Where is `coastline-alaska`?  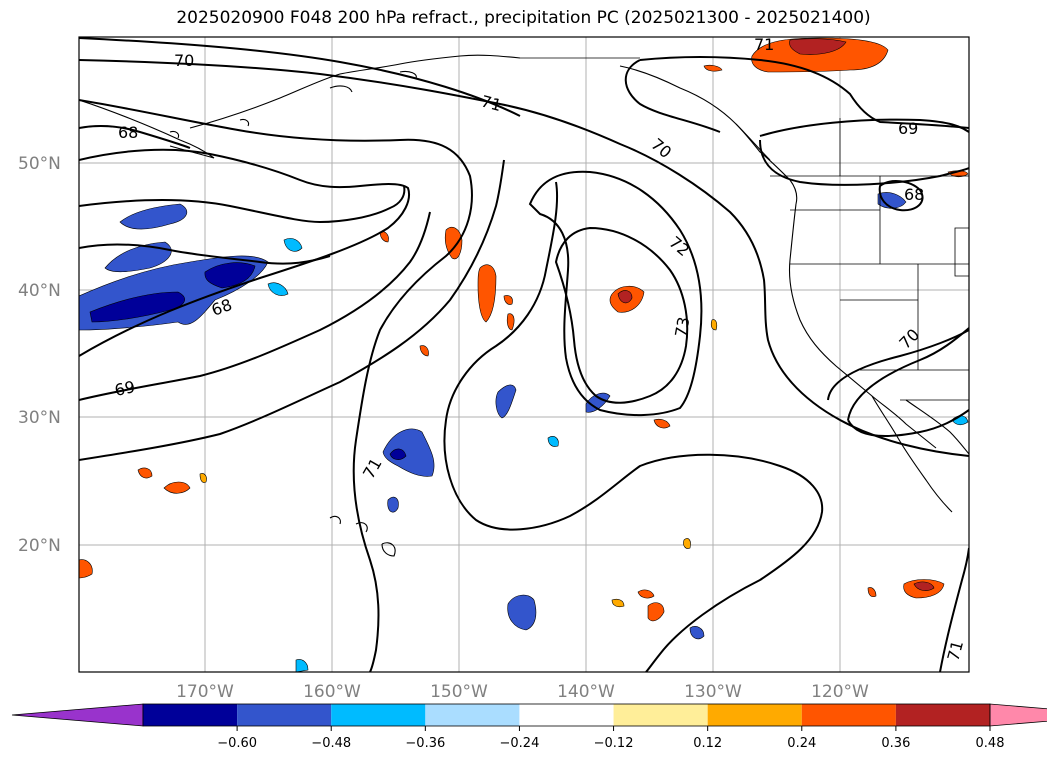
coastline-alaska is located at coordinates (300, 106).